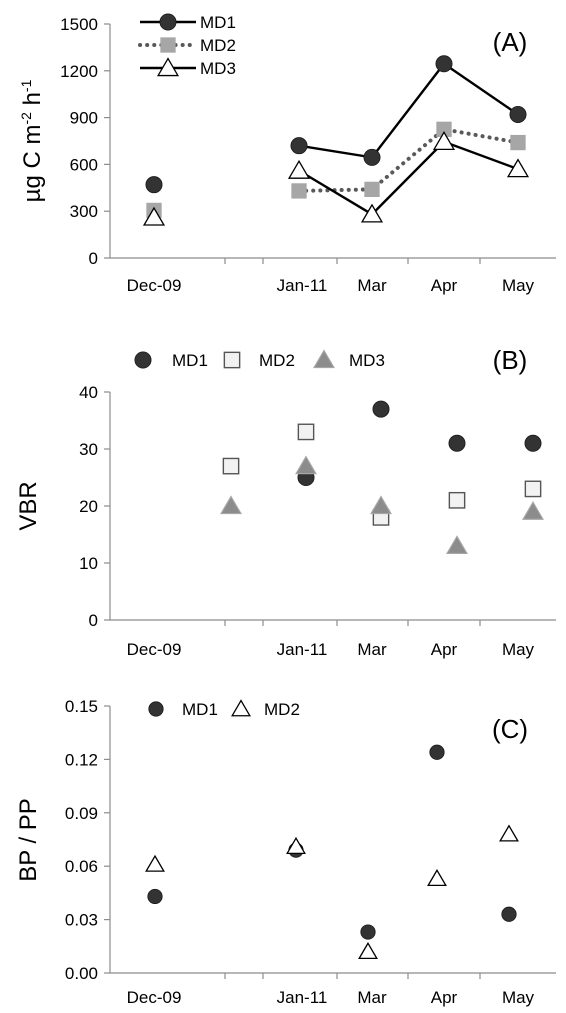  Describe the element at coordinates (367, 360) in the screenshot. I see `legend-label: MD3` at that location.